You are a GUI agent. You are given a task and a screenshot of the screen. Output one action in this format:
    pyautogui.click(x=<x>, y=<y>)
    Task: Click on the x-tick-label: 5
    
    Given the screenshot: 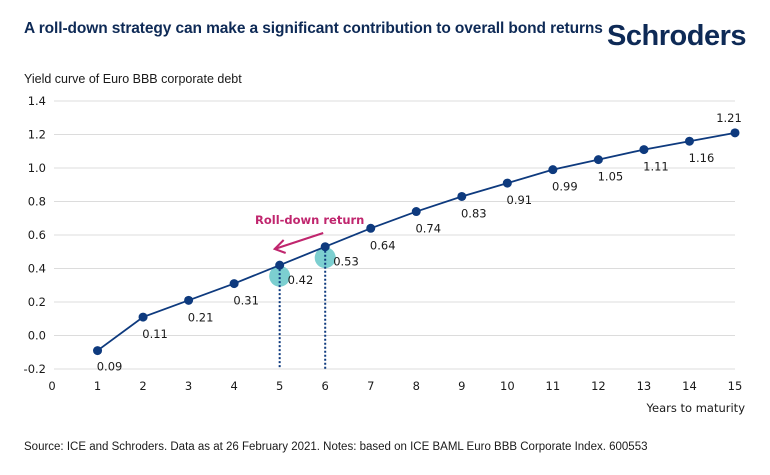 What is the action you would take?
    pyautogui.click(x=279, y=386)
    